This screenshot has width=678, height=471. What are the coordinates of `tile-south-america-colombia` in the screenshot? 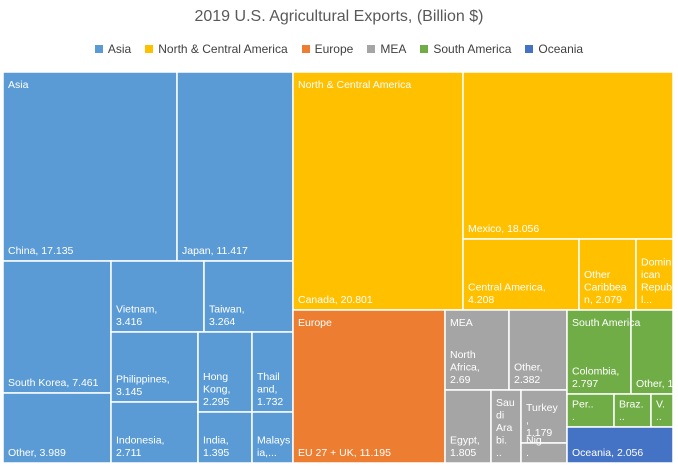 It's located at (599, 352).